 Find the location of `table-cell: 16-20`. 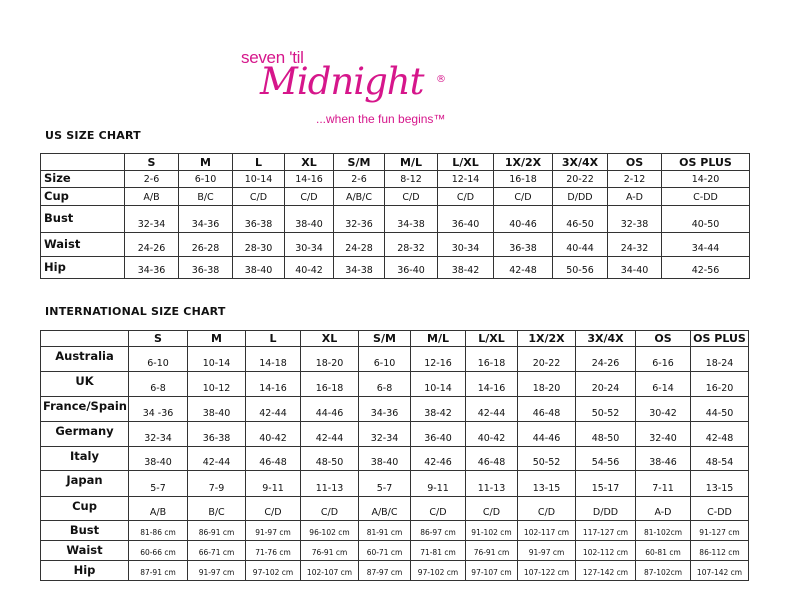

table-cell: 16-20 is located at coordinates (719, 384).